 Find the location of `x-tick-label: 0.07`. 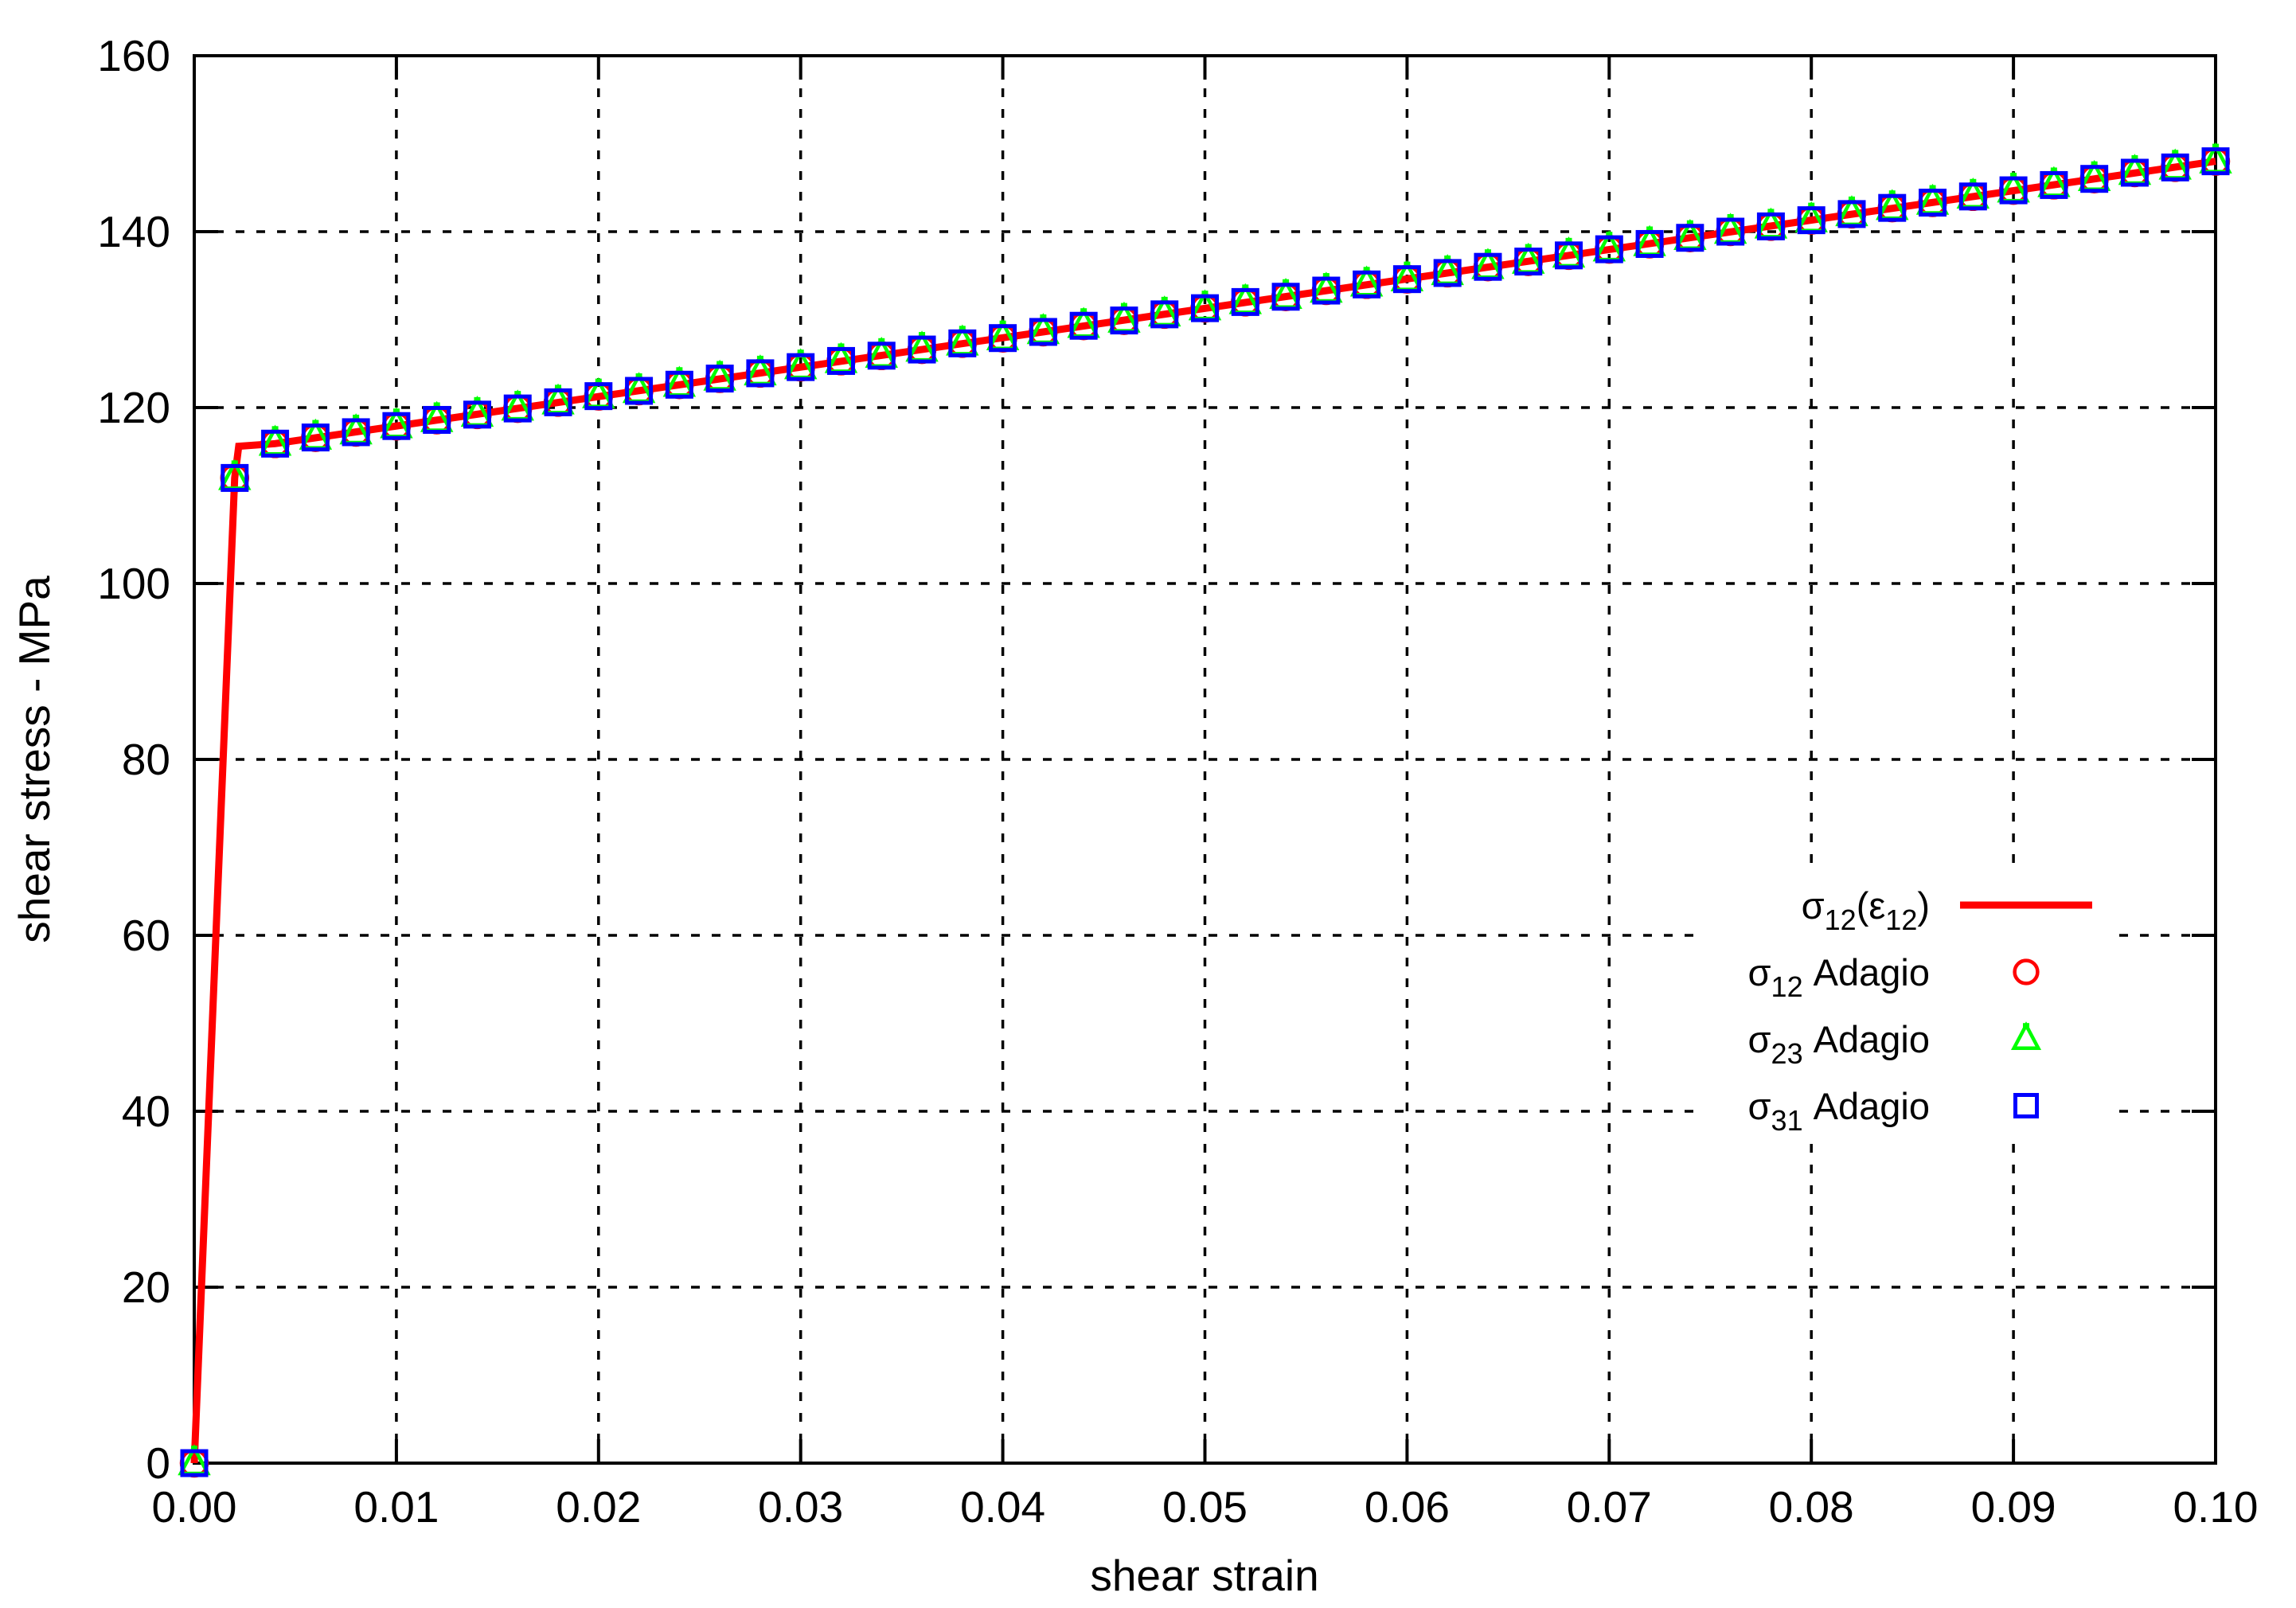

x-tick-label: 0.07 is located at coordinates (1609, 1507).